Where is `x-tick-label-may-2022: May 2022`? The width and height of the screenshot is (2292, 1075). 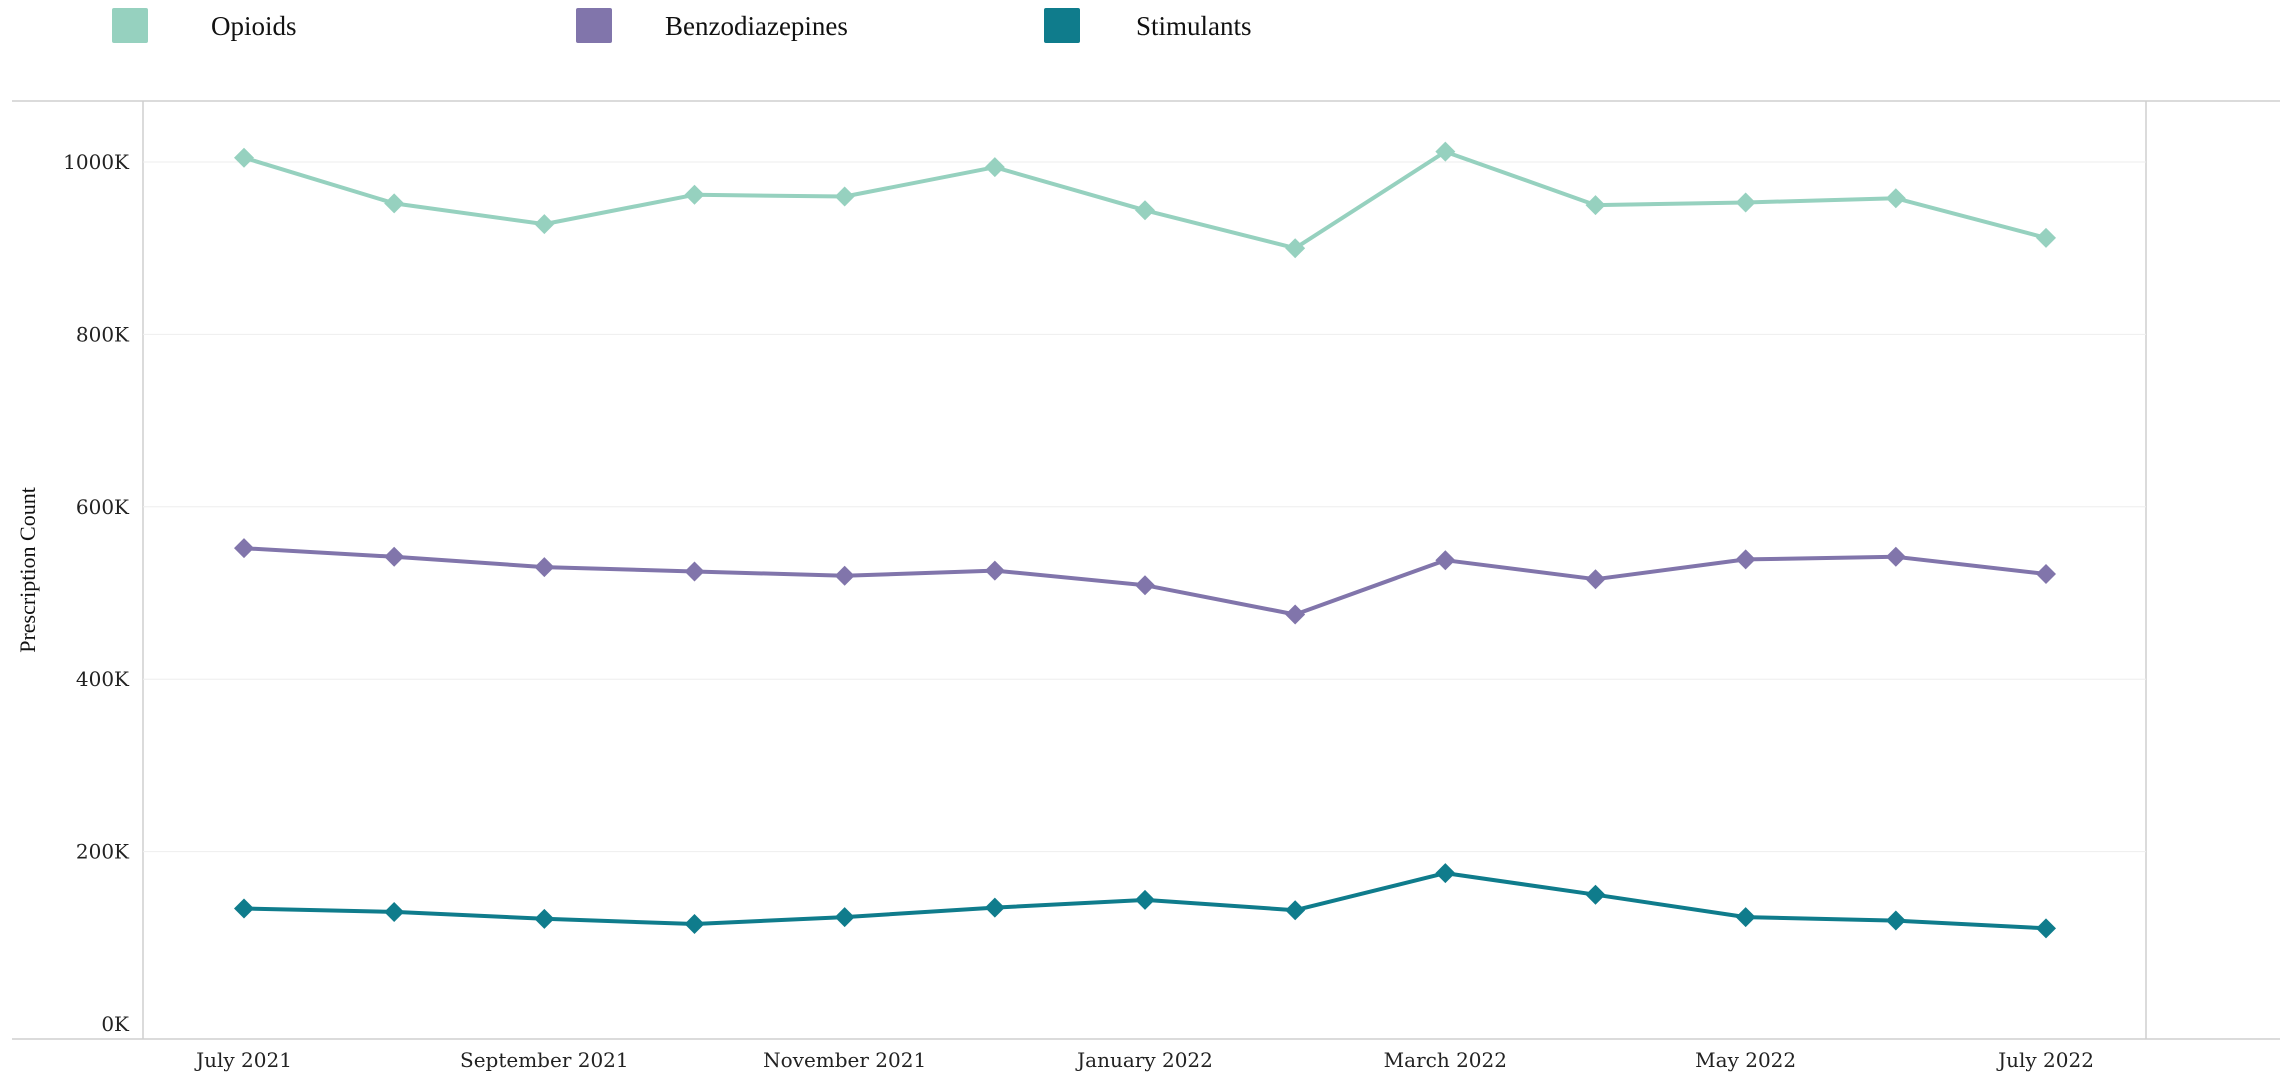
x-tick-label-may-2022: May 2022 is located at coordinates (1745, 1060).